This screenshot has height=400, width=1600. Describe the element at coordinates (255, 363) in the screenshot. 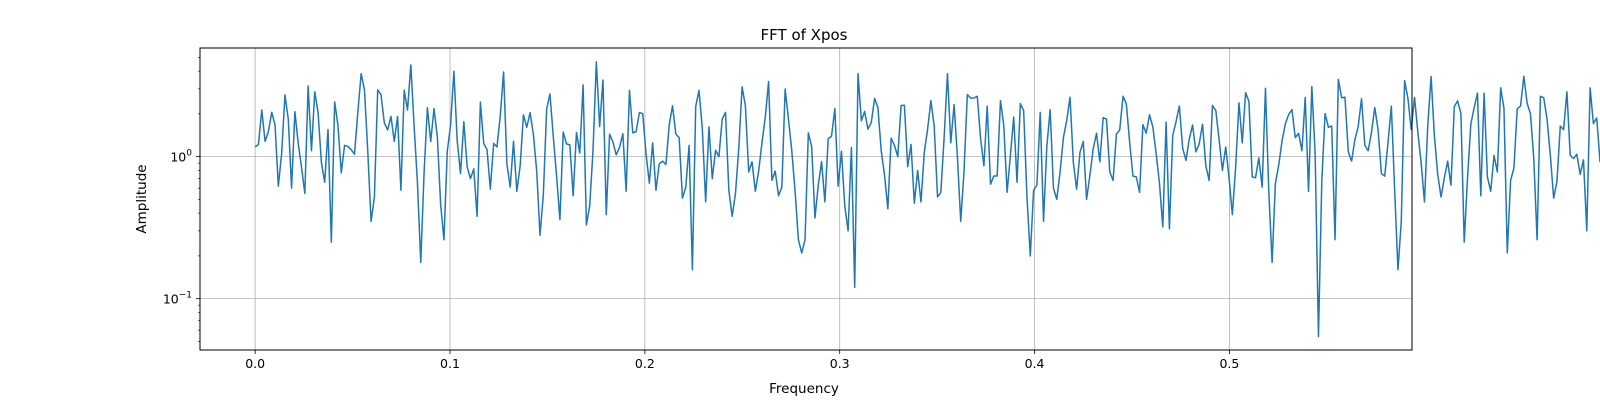

I see `x-tick-label: 0.0` at that location.